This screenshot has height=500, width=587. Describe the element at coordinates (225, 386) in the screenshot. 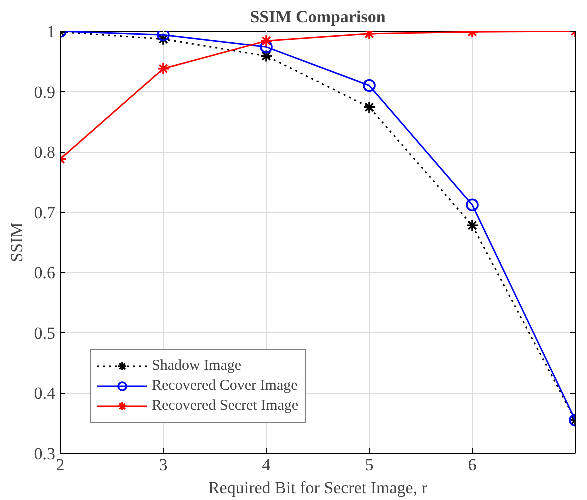

I see `legend-label: Recovered Cover Image` at that location.